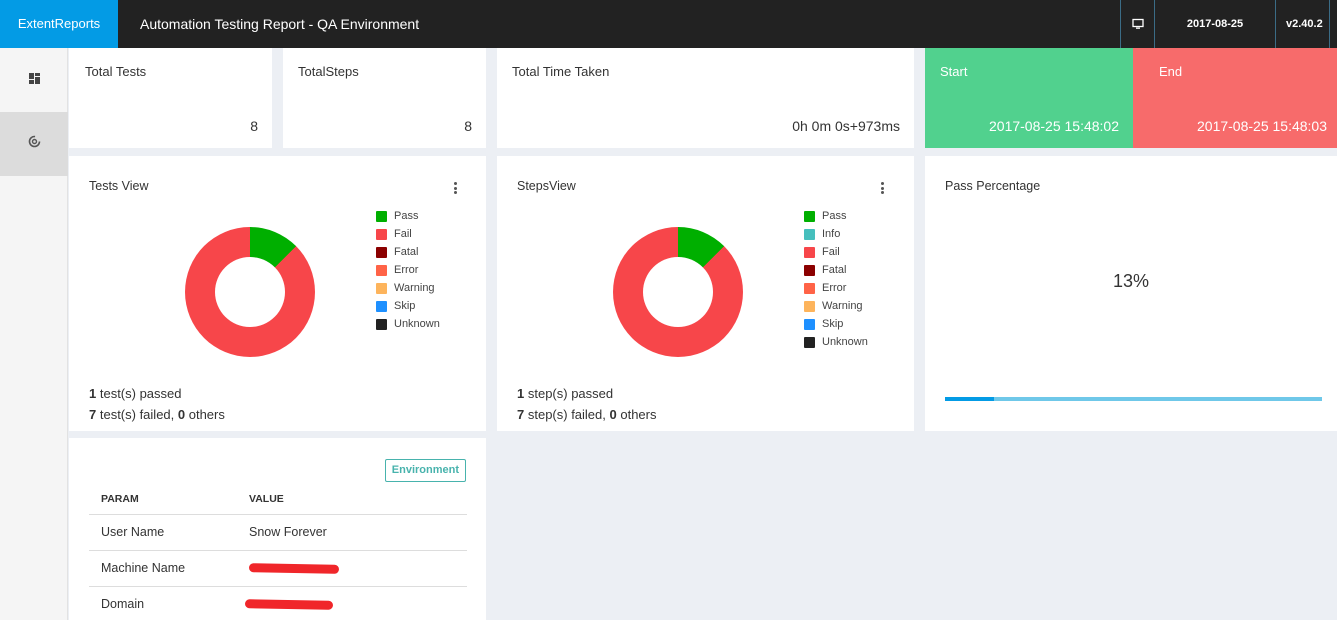 The width and height of the screenshot is (1337, 620). What do you see at coordinates (569, 393) in the screenshot?
I see `steps-passed-text: step(s) passed` at bounding box center [569, 393].